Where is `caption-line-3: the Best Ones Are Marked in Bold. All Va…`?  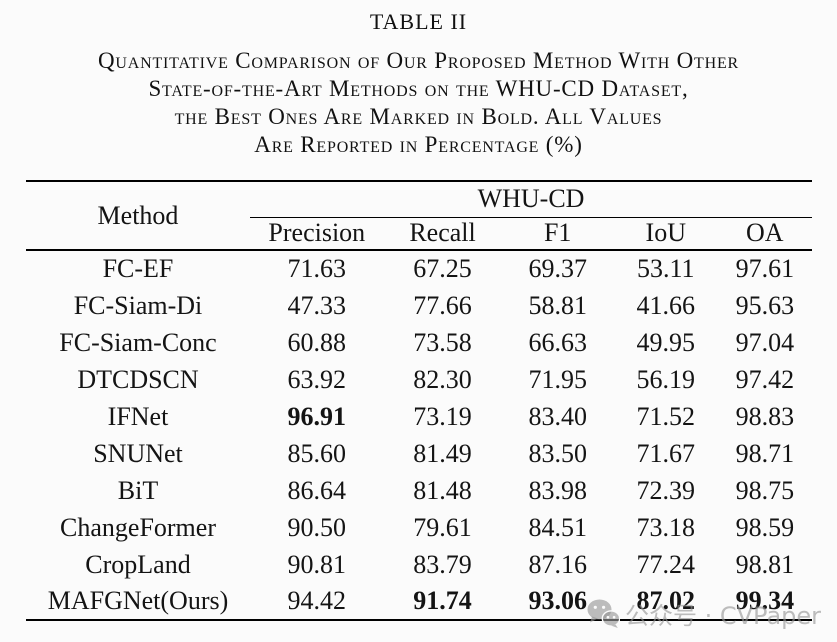
caption-line-3: the Best Ones Are Marked in Bold. All Va… is located at coordinates (418, 116).